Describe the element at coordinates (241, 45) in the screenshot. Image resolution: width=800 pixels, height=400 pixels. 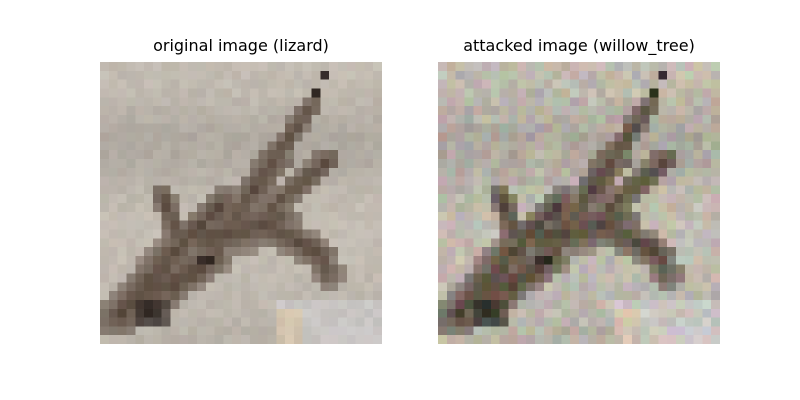
I see `original-image-title: original image (lizard)` at that location.